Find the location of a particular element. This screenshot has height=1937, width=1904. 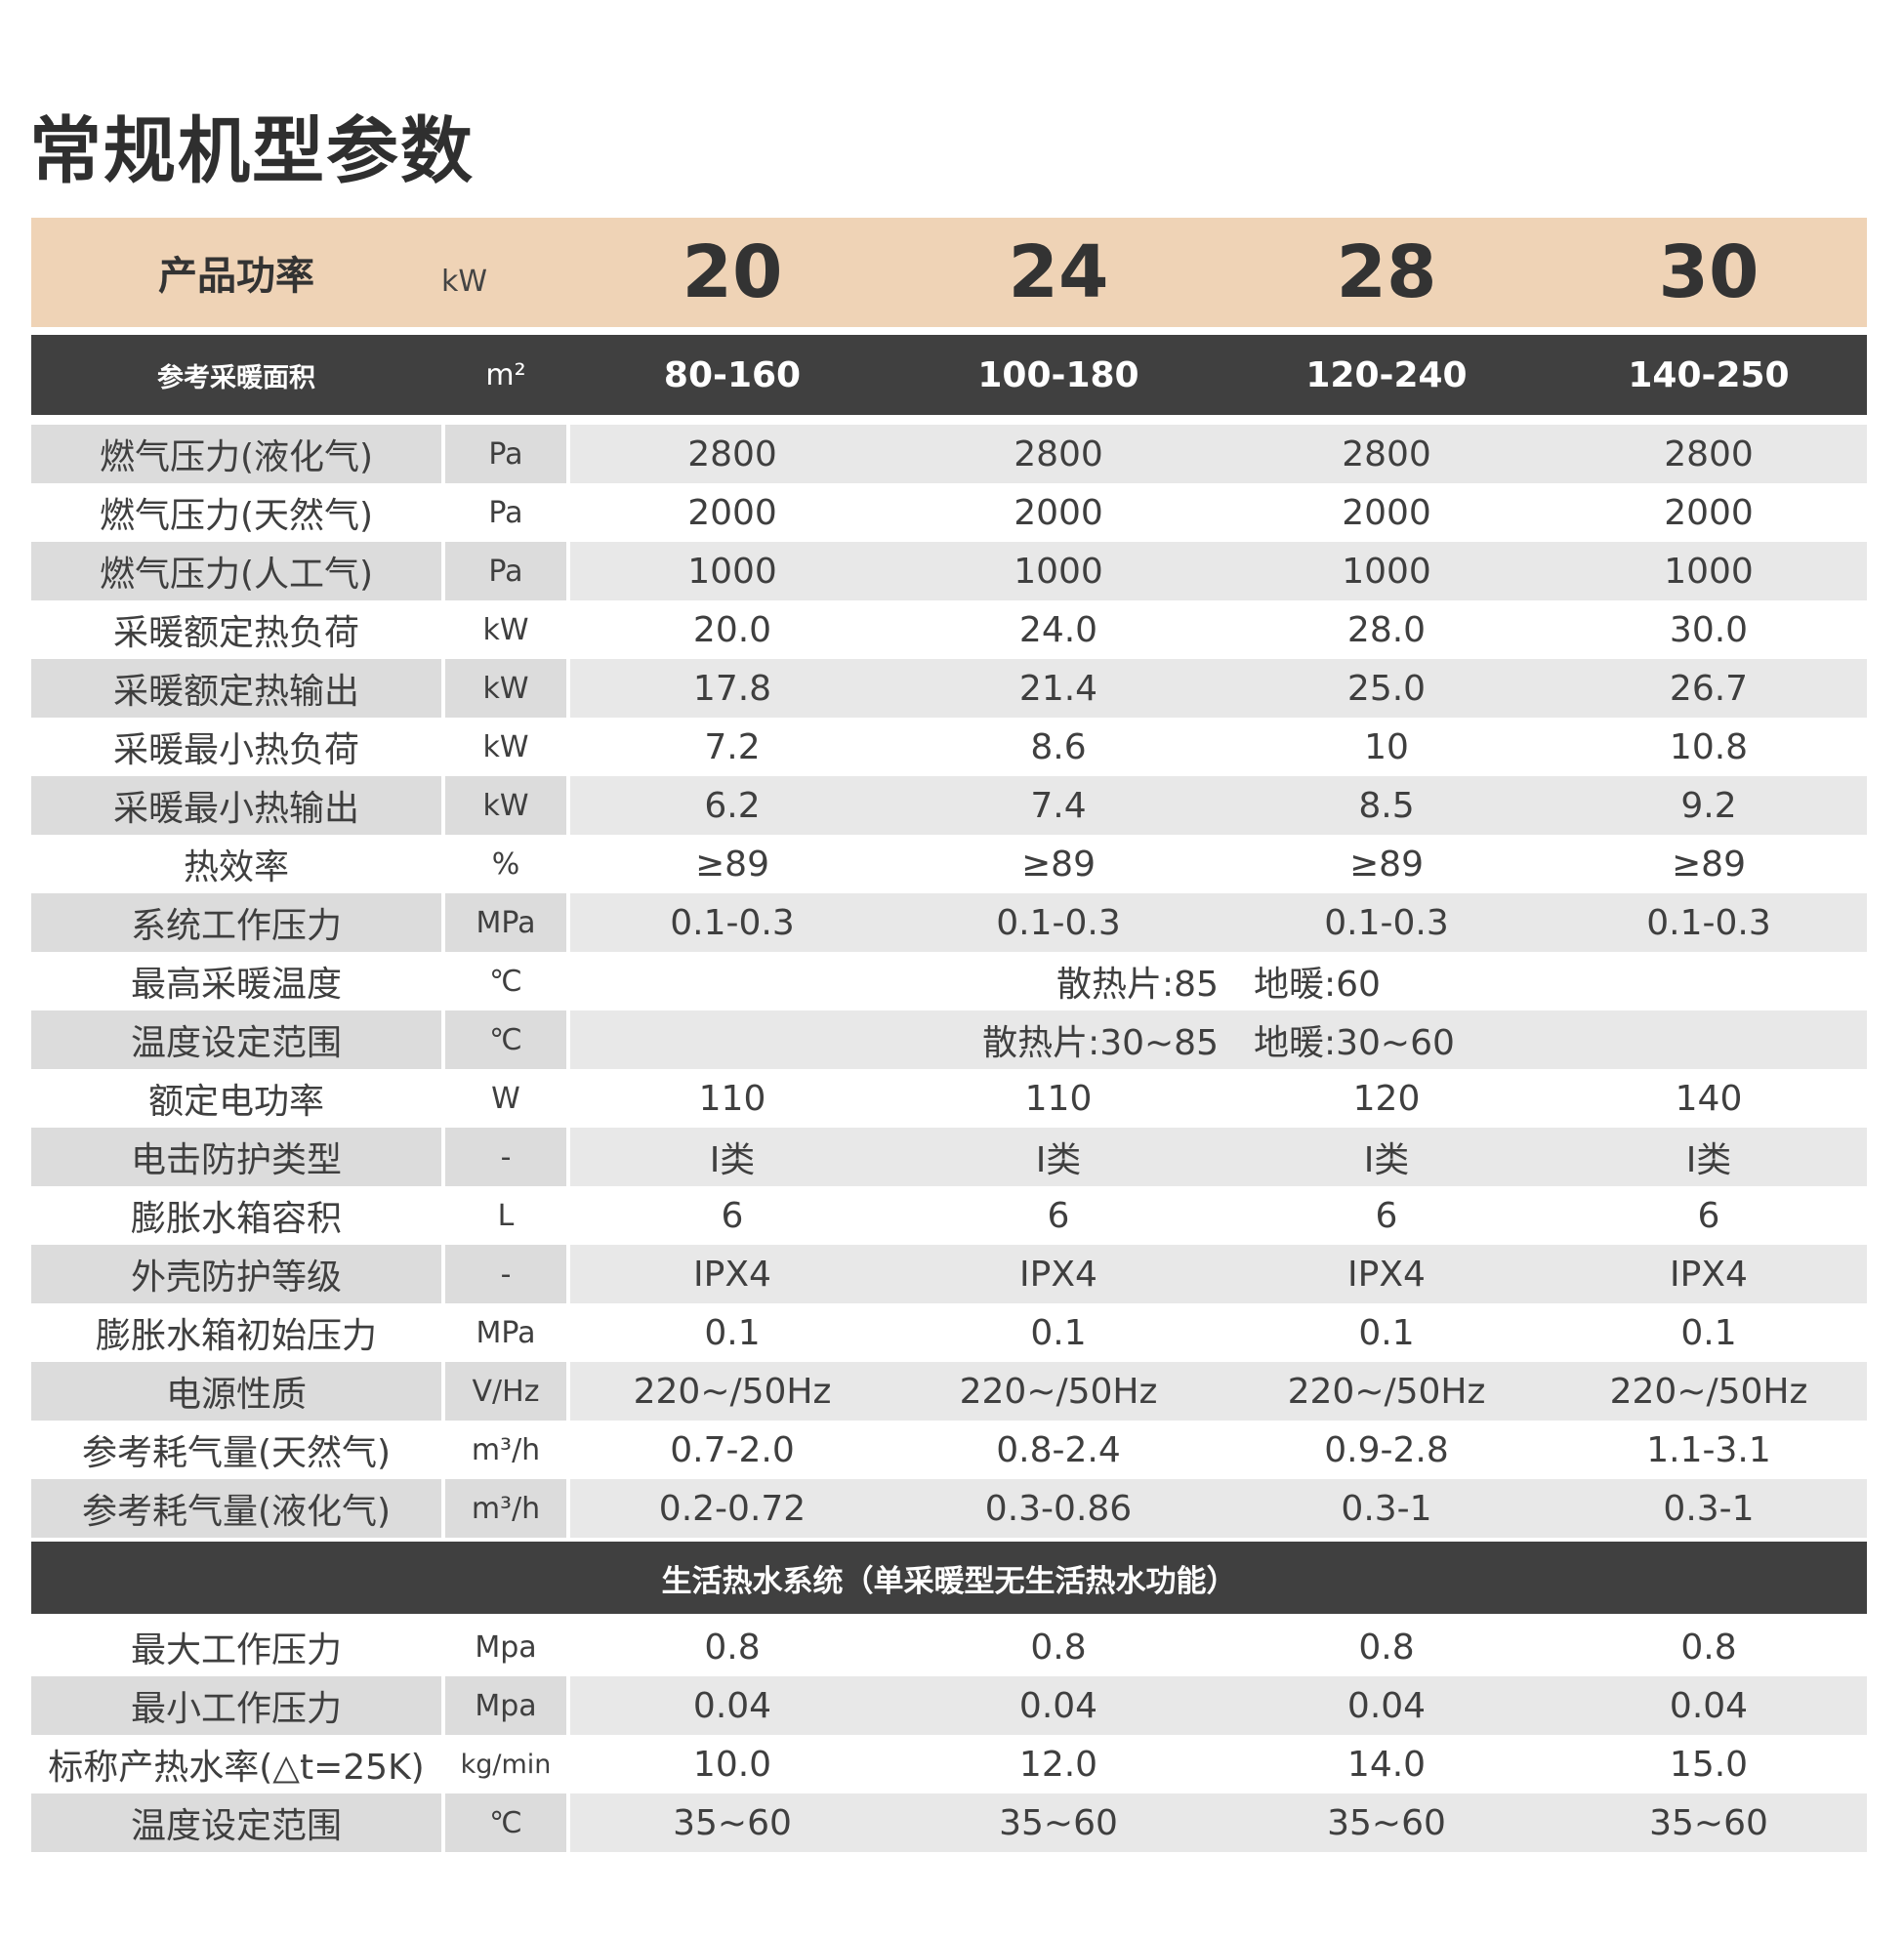

table-row: 温度设定范围 ℃ 35~60 35~60 35~60 35~60 is located at coordinates (949, 1822).